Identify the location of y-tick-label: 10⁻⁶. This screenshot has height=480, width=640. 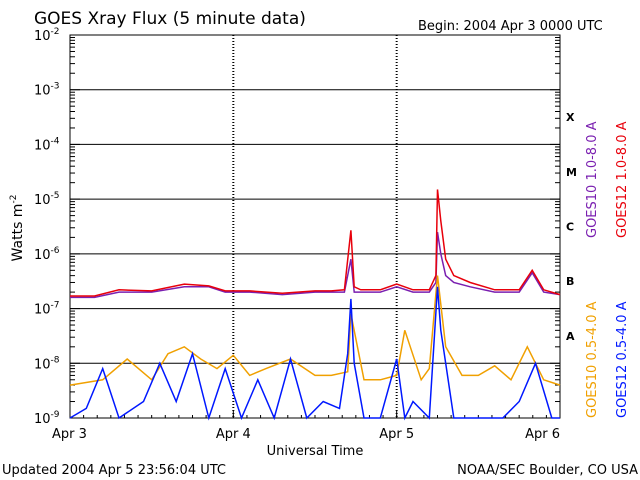
(47, 254).